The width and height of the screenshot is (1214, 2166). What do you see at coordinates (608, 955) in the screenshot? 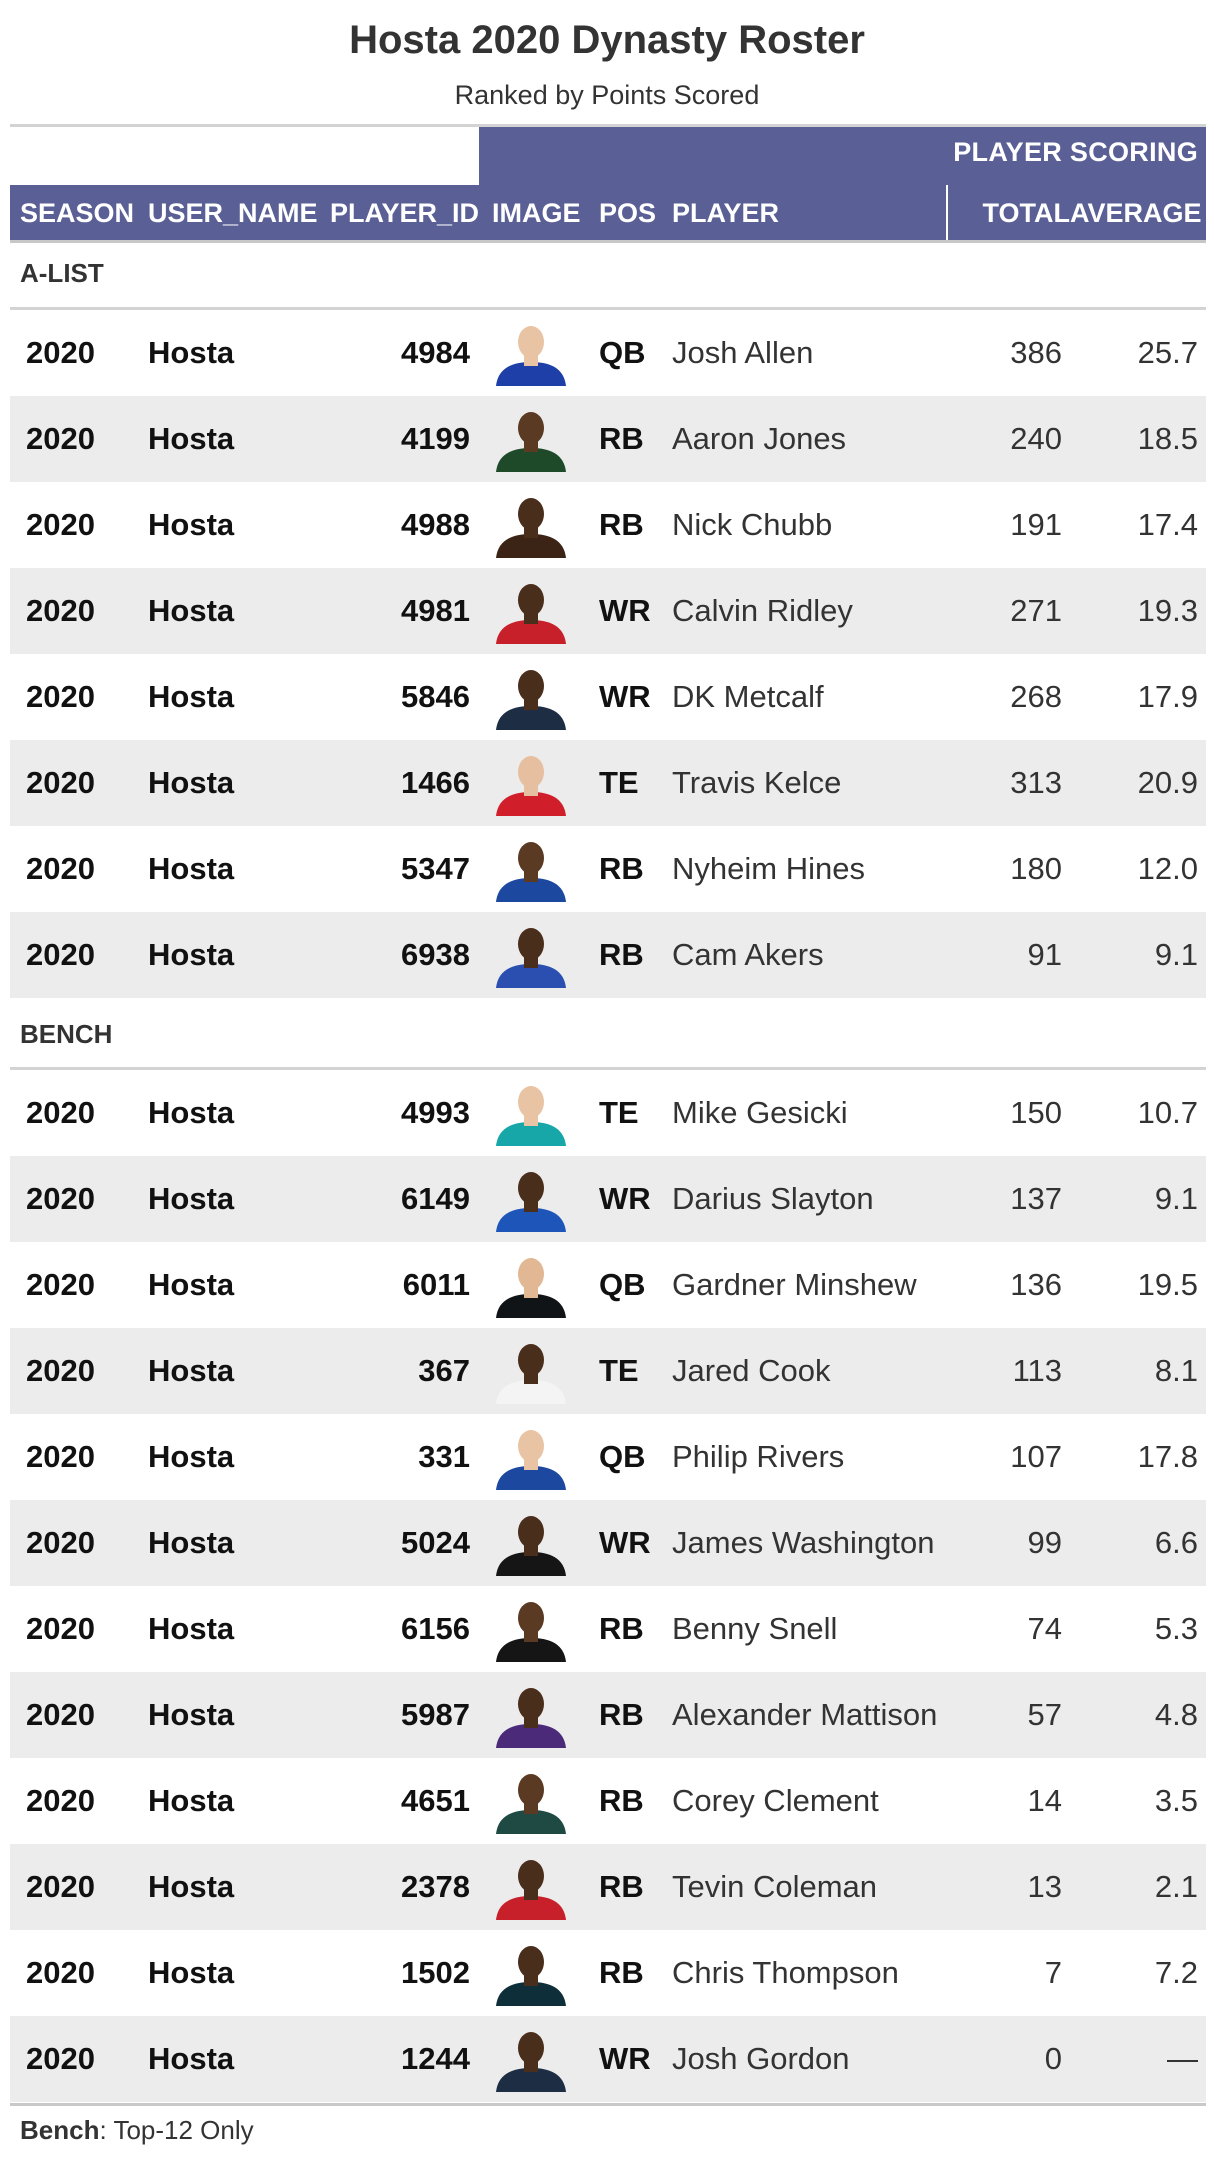
I see `table-row: 2020 Hosta 6938 RB Cam Akers 91 9.1` at bounding box center [608, 955].